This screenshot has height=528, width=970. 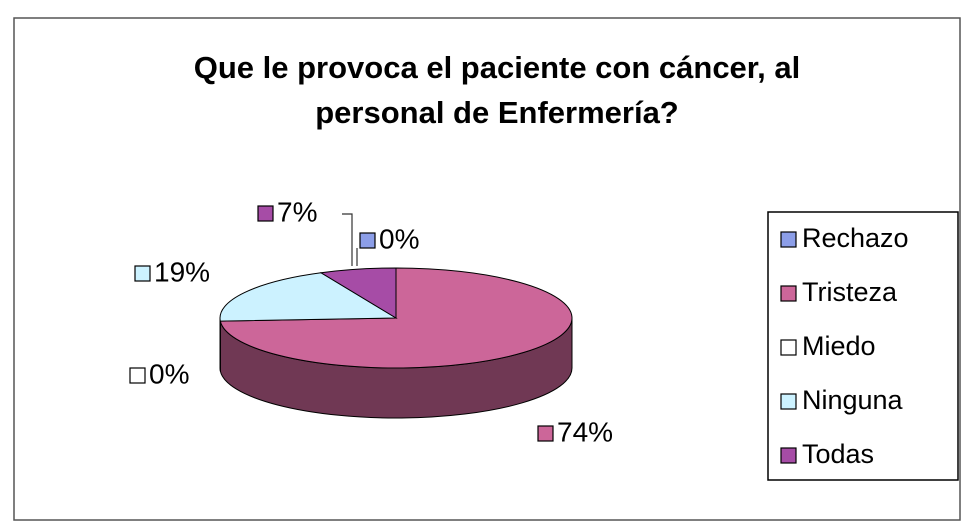 I want to click on legend-frame, so click(x=863, y=346).